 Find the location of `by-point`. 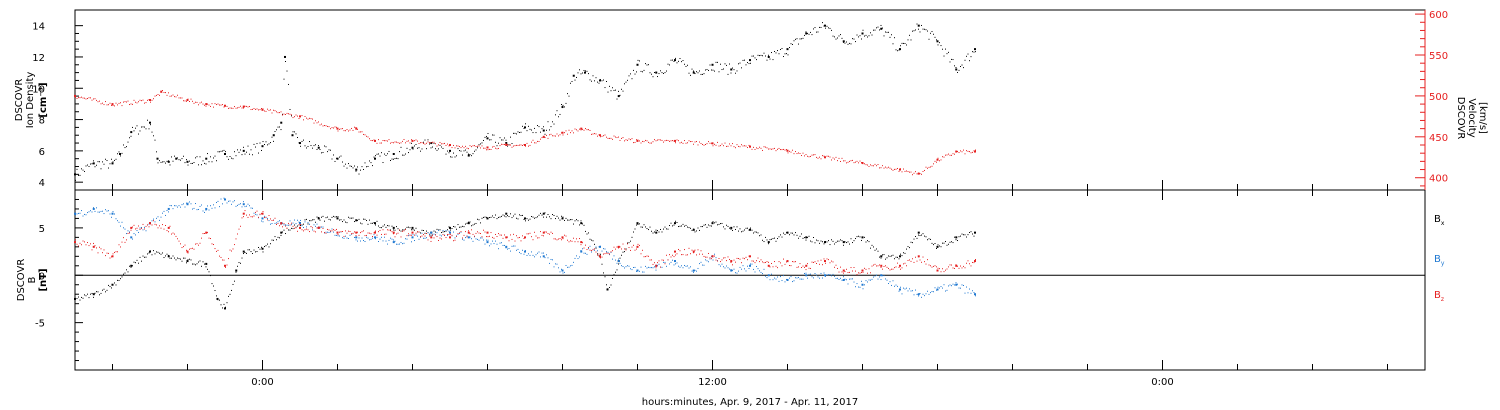

by-point is located at coordinates (862, 284).